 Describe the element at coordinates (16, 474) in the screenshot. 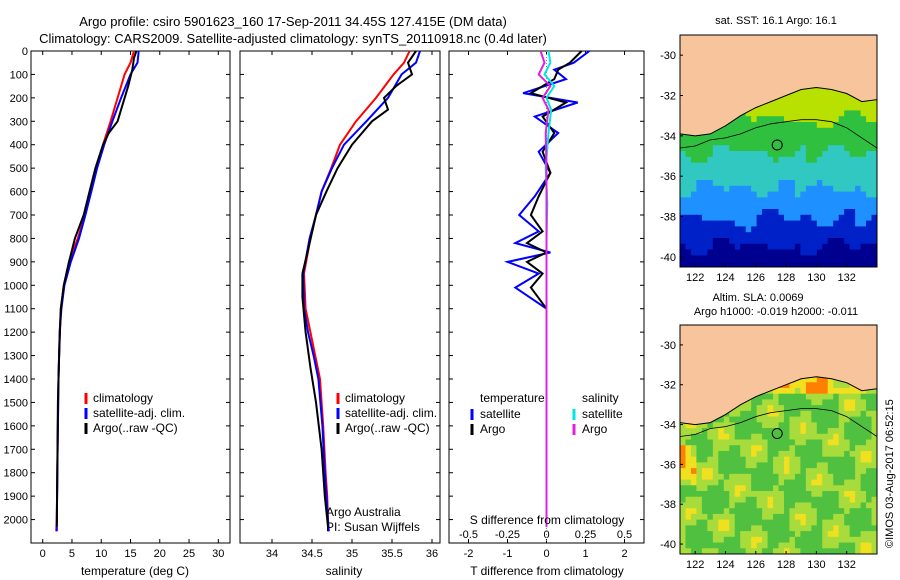

I see `y-tick-label: 1800` at that location.